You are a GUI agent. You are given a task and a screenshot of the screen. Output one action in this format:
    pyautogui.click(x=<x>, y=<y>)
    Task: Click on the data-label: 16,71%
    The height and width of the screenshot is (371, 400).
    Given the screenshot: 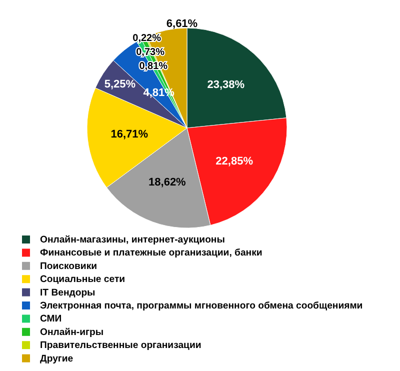 What is the action you would take?
    pyautogui.click(x=129, y=134)
    